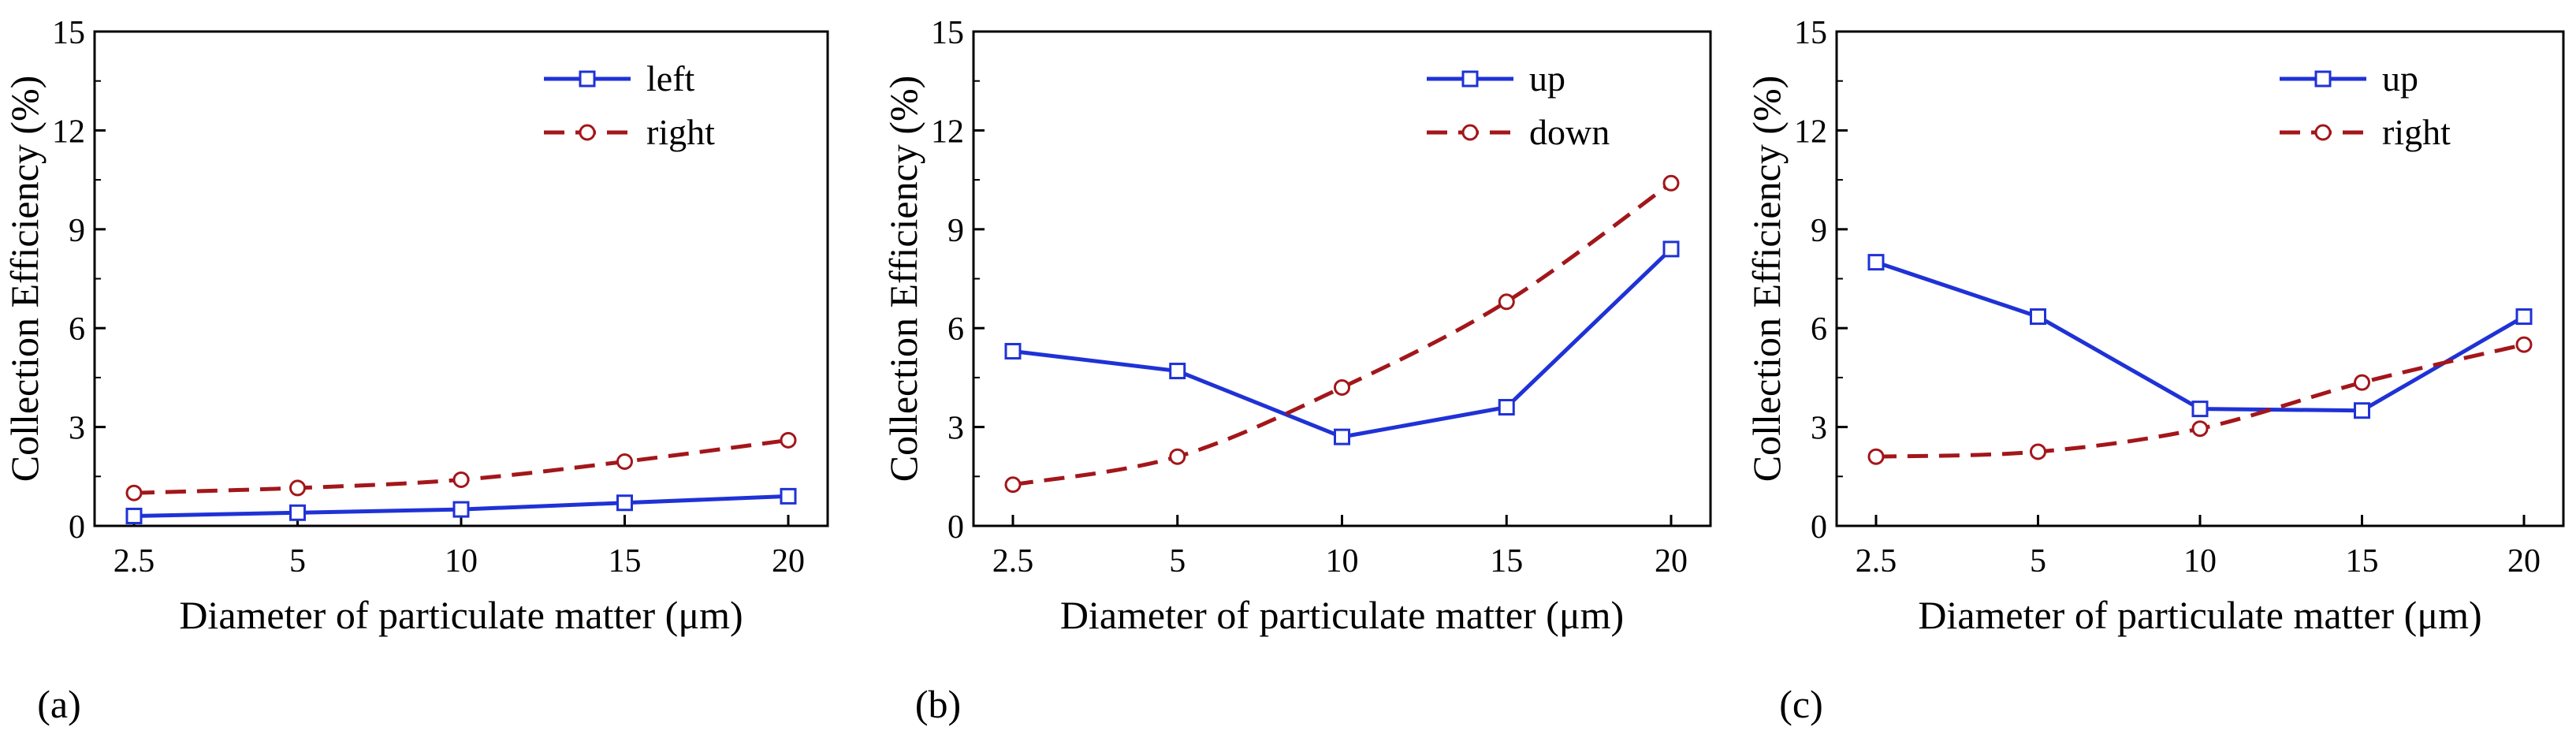 The image size is (2576, 749). I want to click on panel-label: (a), so click(59, 704).